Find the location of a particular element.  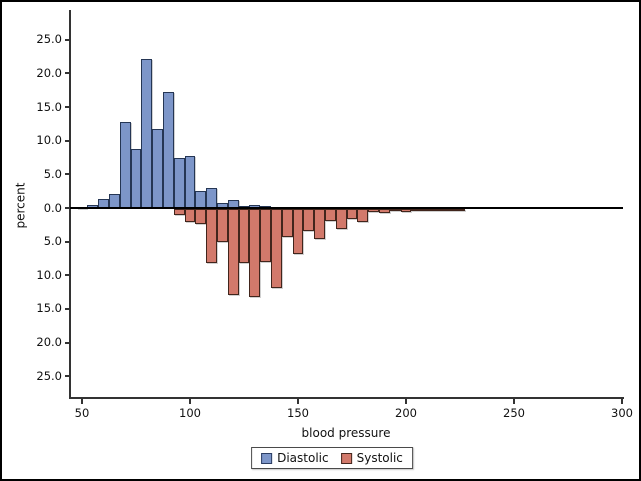

legend-item-diastolic: Diastolic is located at coordinates (295, 458).